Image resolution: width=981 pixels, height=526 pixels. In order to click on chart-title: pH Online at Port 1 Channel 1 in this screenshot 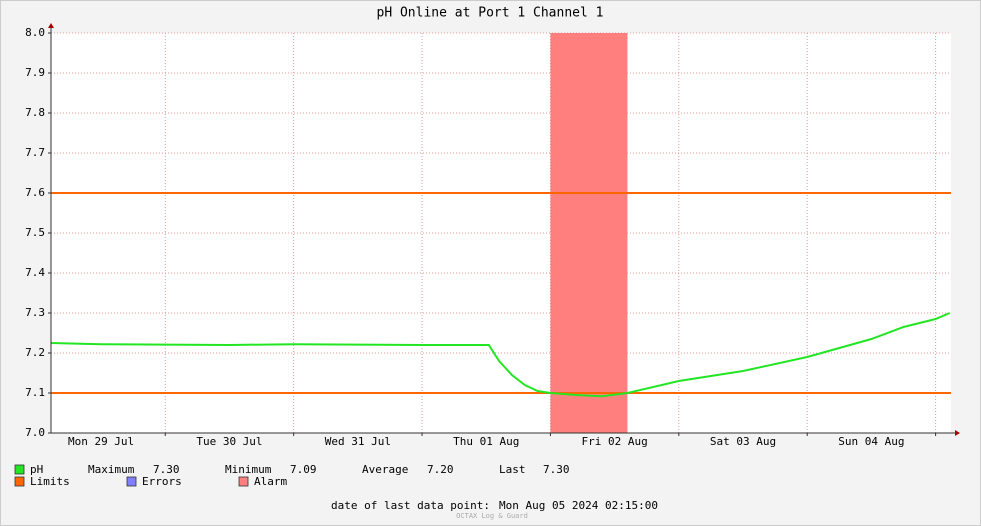, I will do `click(490, 13)`.